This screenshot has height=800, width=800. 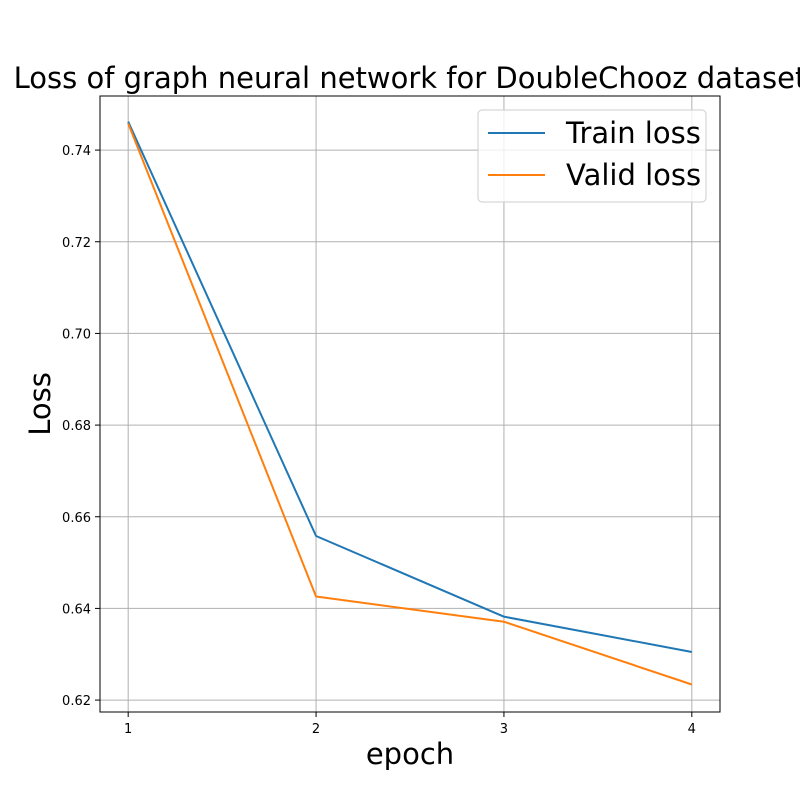 What do you see at coordinates (76, 243) in the screenshot?
I see `y-tick-label: 0.72` at bounding box center [76, 243].